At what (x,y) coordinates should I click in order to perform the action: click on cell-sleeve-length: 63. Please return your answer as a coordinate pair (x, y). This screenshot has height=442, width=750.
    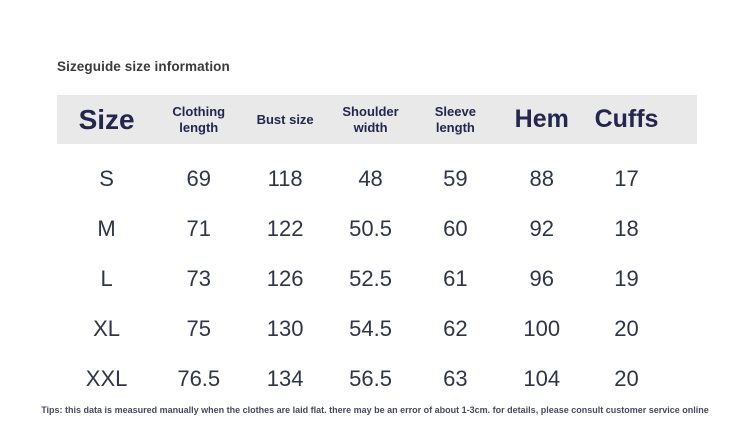
    Looking at the image, I should click on (455, 378).